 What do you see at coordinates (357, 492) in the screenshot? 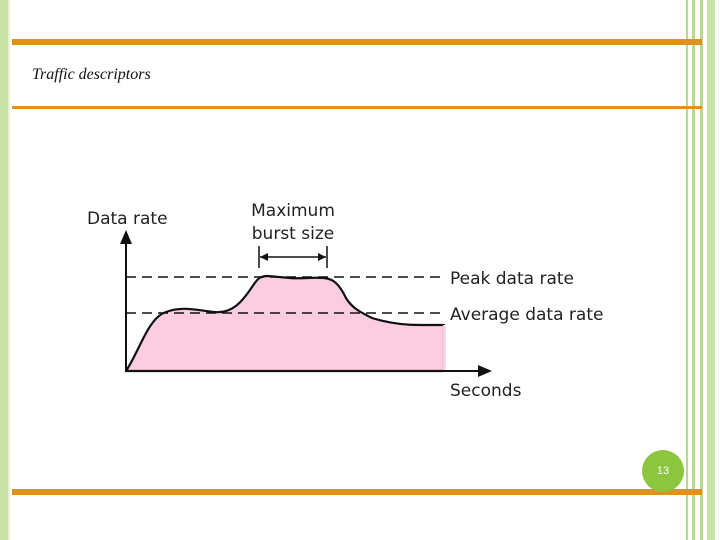
I see `footer-bar` at bounding box center [357, 492].